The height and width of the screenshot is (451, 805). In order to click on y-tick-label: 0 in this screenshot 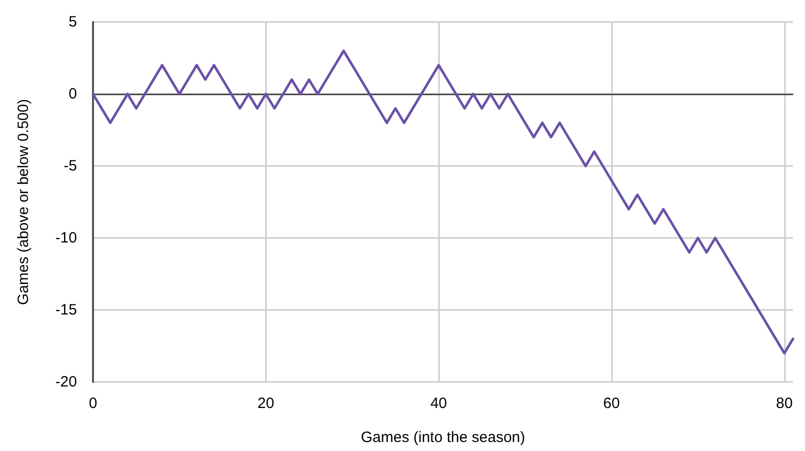, I will do `click(72, 94)`.